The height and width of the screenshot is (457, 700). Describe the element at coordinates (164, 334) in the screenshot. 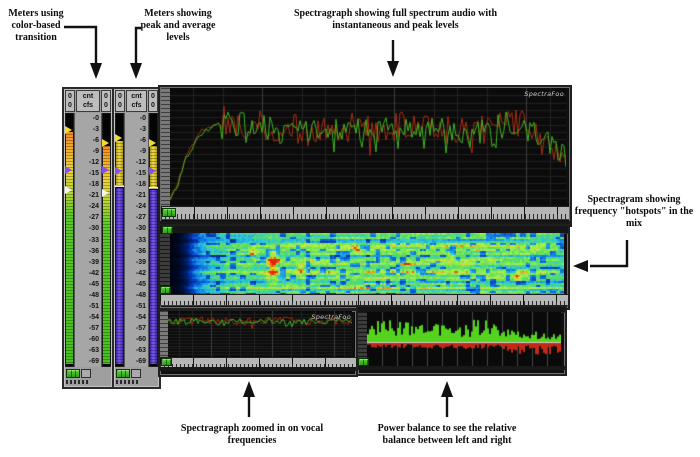

I see `zoomed-scale-strip` at that location.